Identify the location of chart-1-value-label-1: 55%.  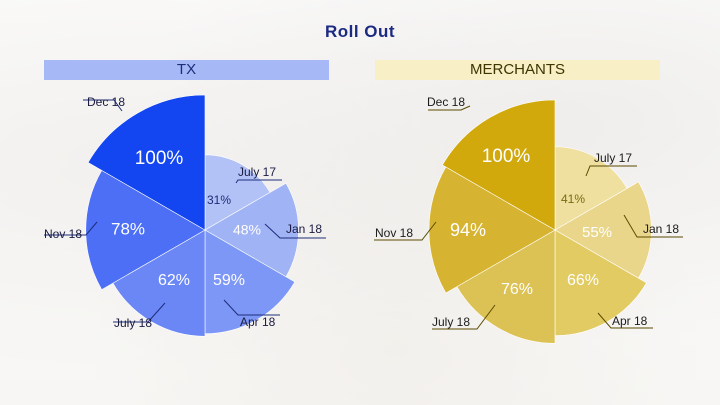
(597, 232).